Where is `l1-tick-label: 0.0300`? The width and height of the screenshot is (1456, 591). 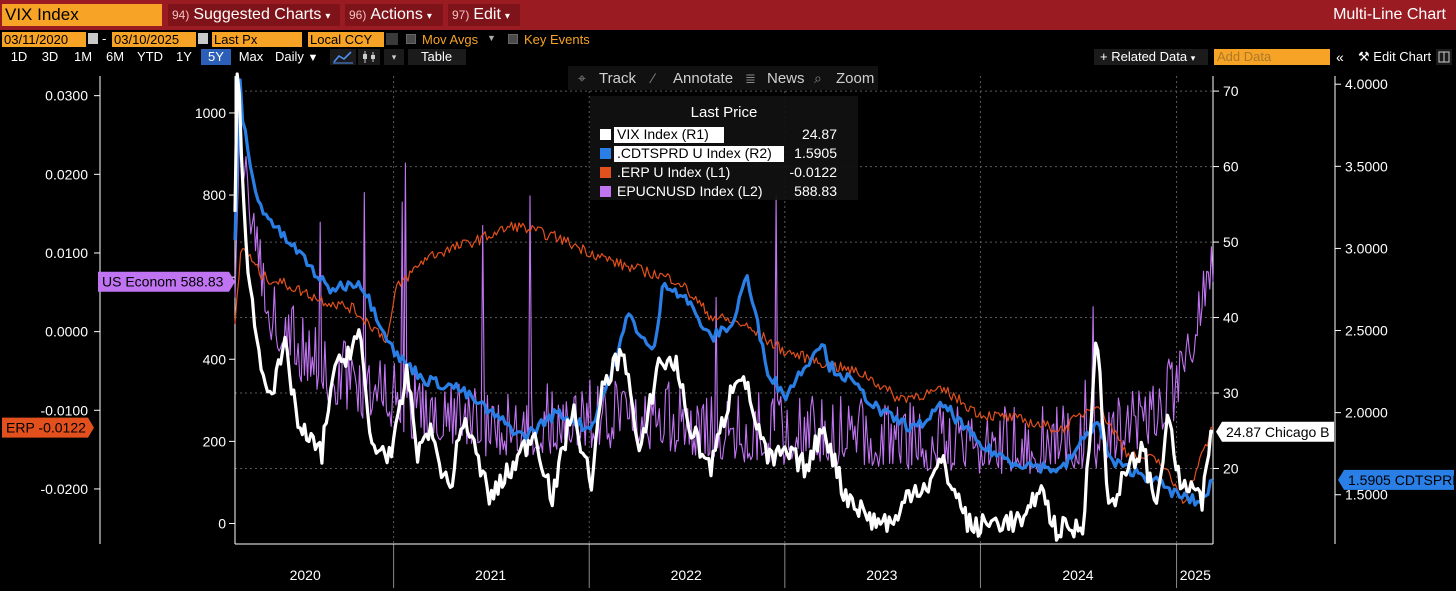 l1-tick-label: 0.0300 is located at coordinates (66, 96).